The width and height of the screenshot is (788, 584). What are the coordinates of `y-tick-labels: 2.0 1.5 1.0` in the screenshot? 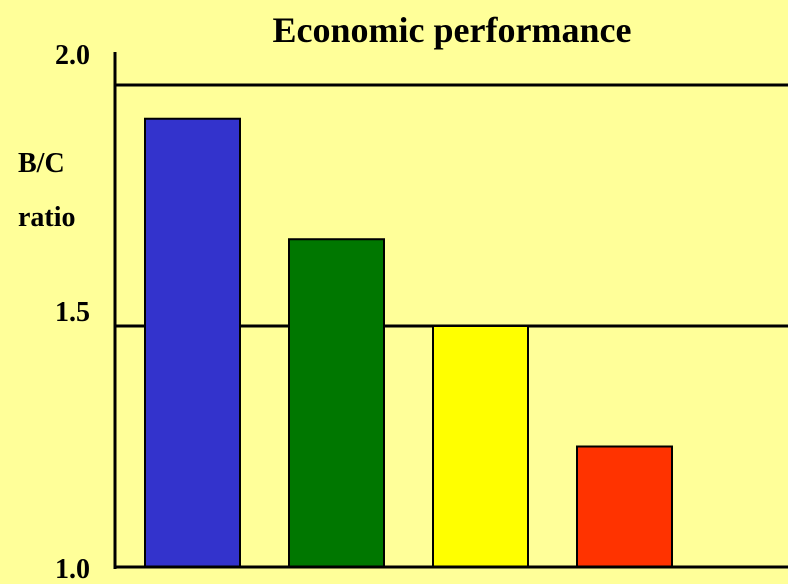 It's located at (72, 312).